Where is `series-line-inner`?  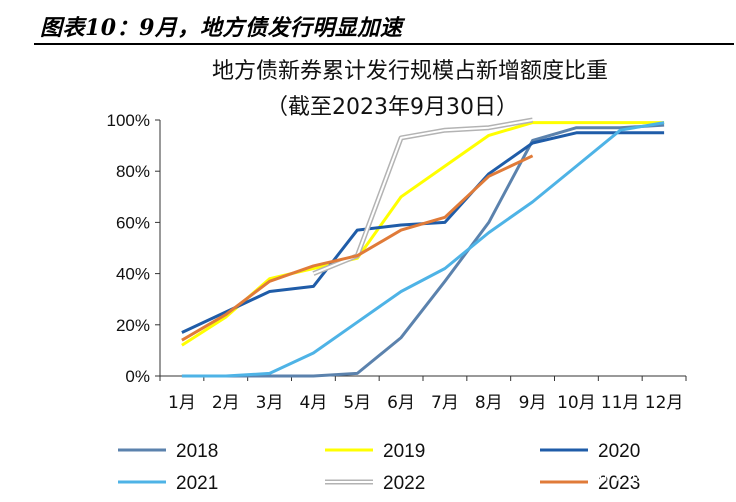 series-line-inner is located at coordinates (423, 197).